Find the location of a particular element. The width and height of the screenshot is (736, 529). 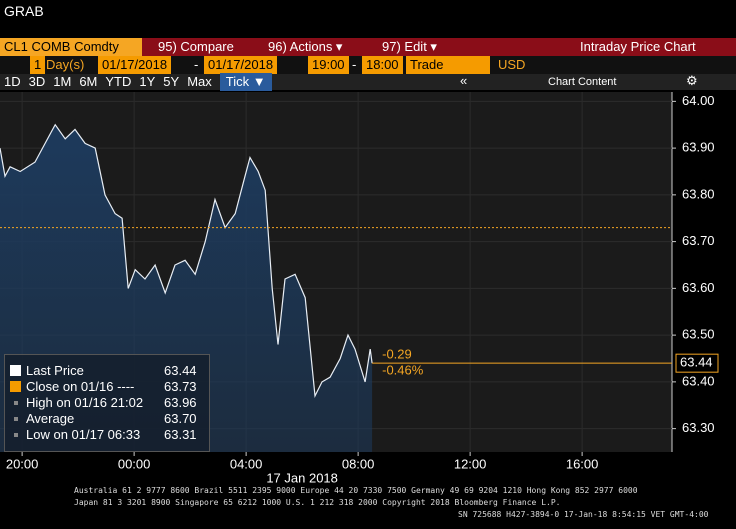

range-button: YTD is located at coordinates (118, 81).